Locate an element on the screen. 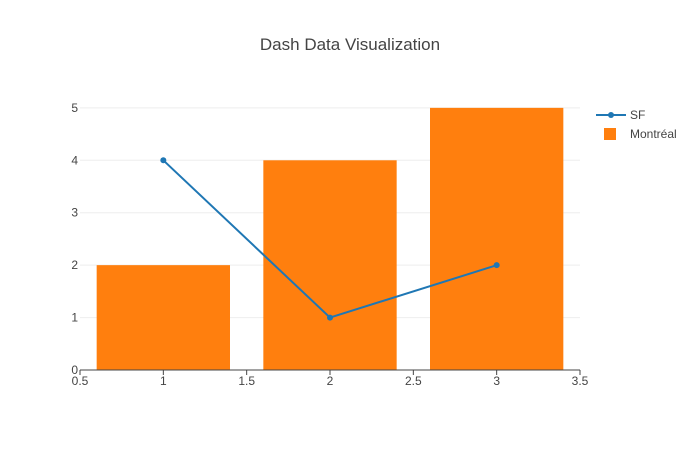  x-tick-label: 3 is located at coordinates (496, 381).